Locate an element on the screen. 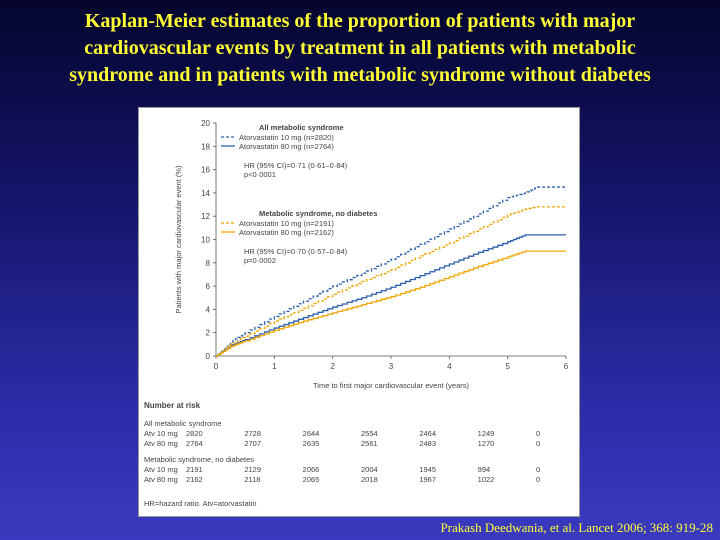 This screenshot has height=540, width=720. y-tick-label: 20 is located at coordinates (205, 123).